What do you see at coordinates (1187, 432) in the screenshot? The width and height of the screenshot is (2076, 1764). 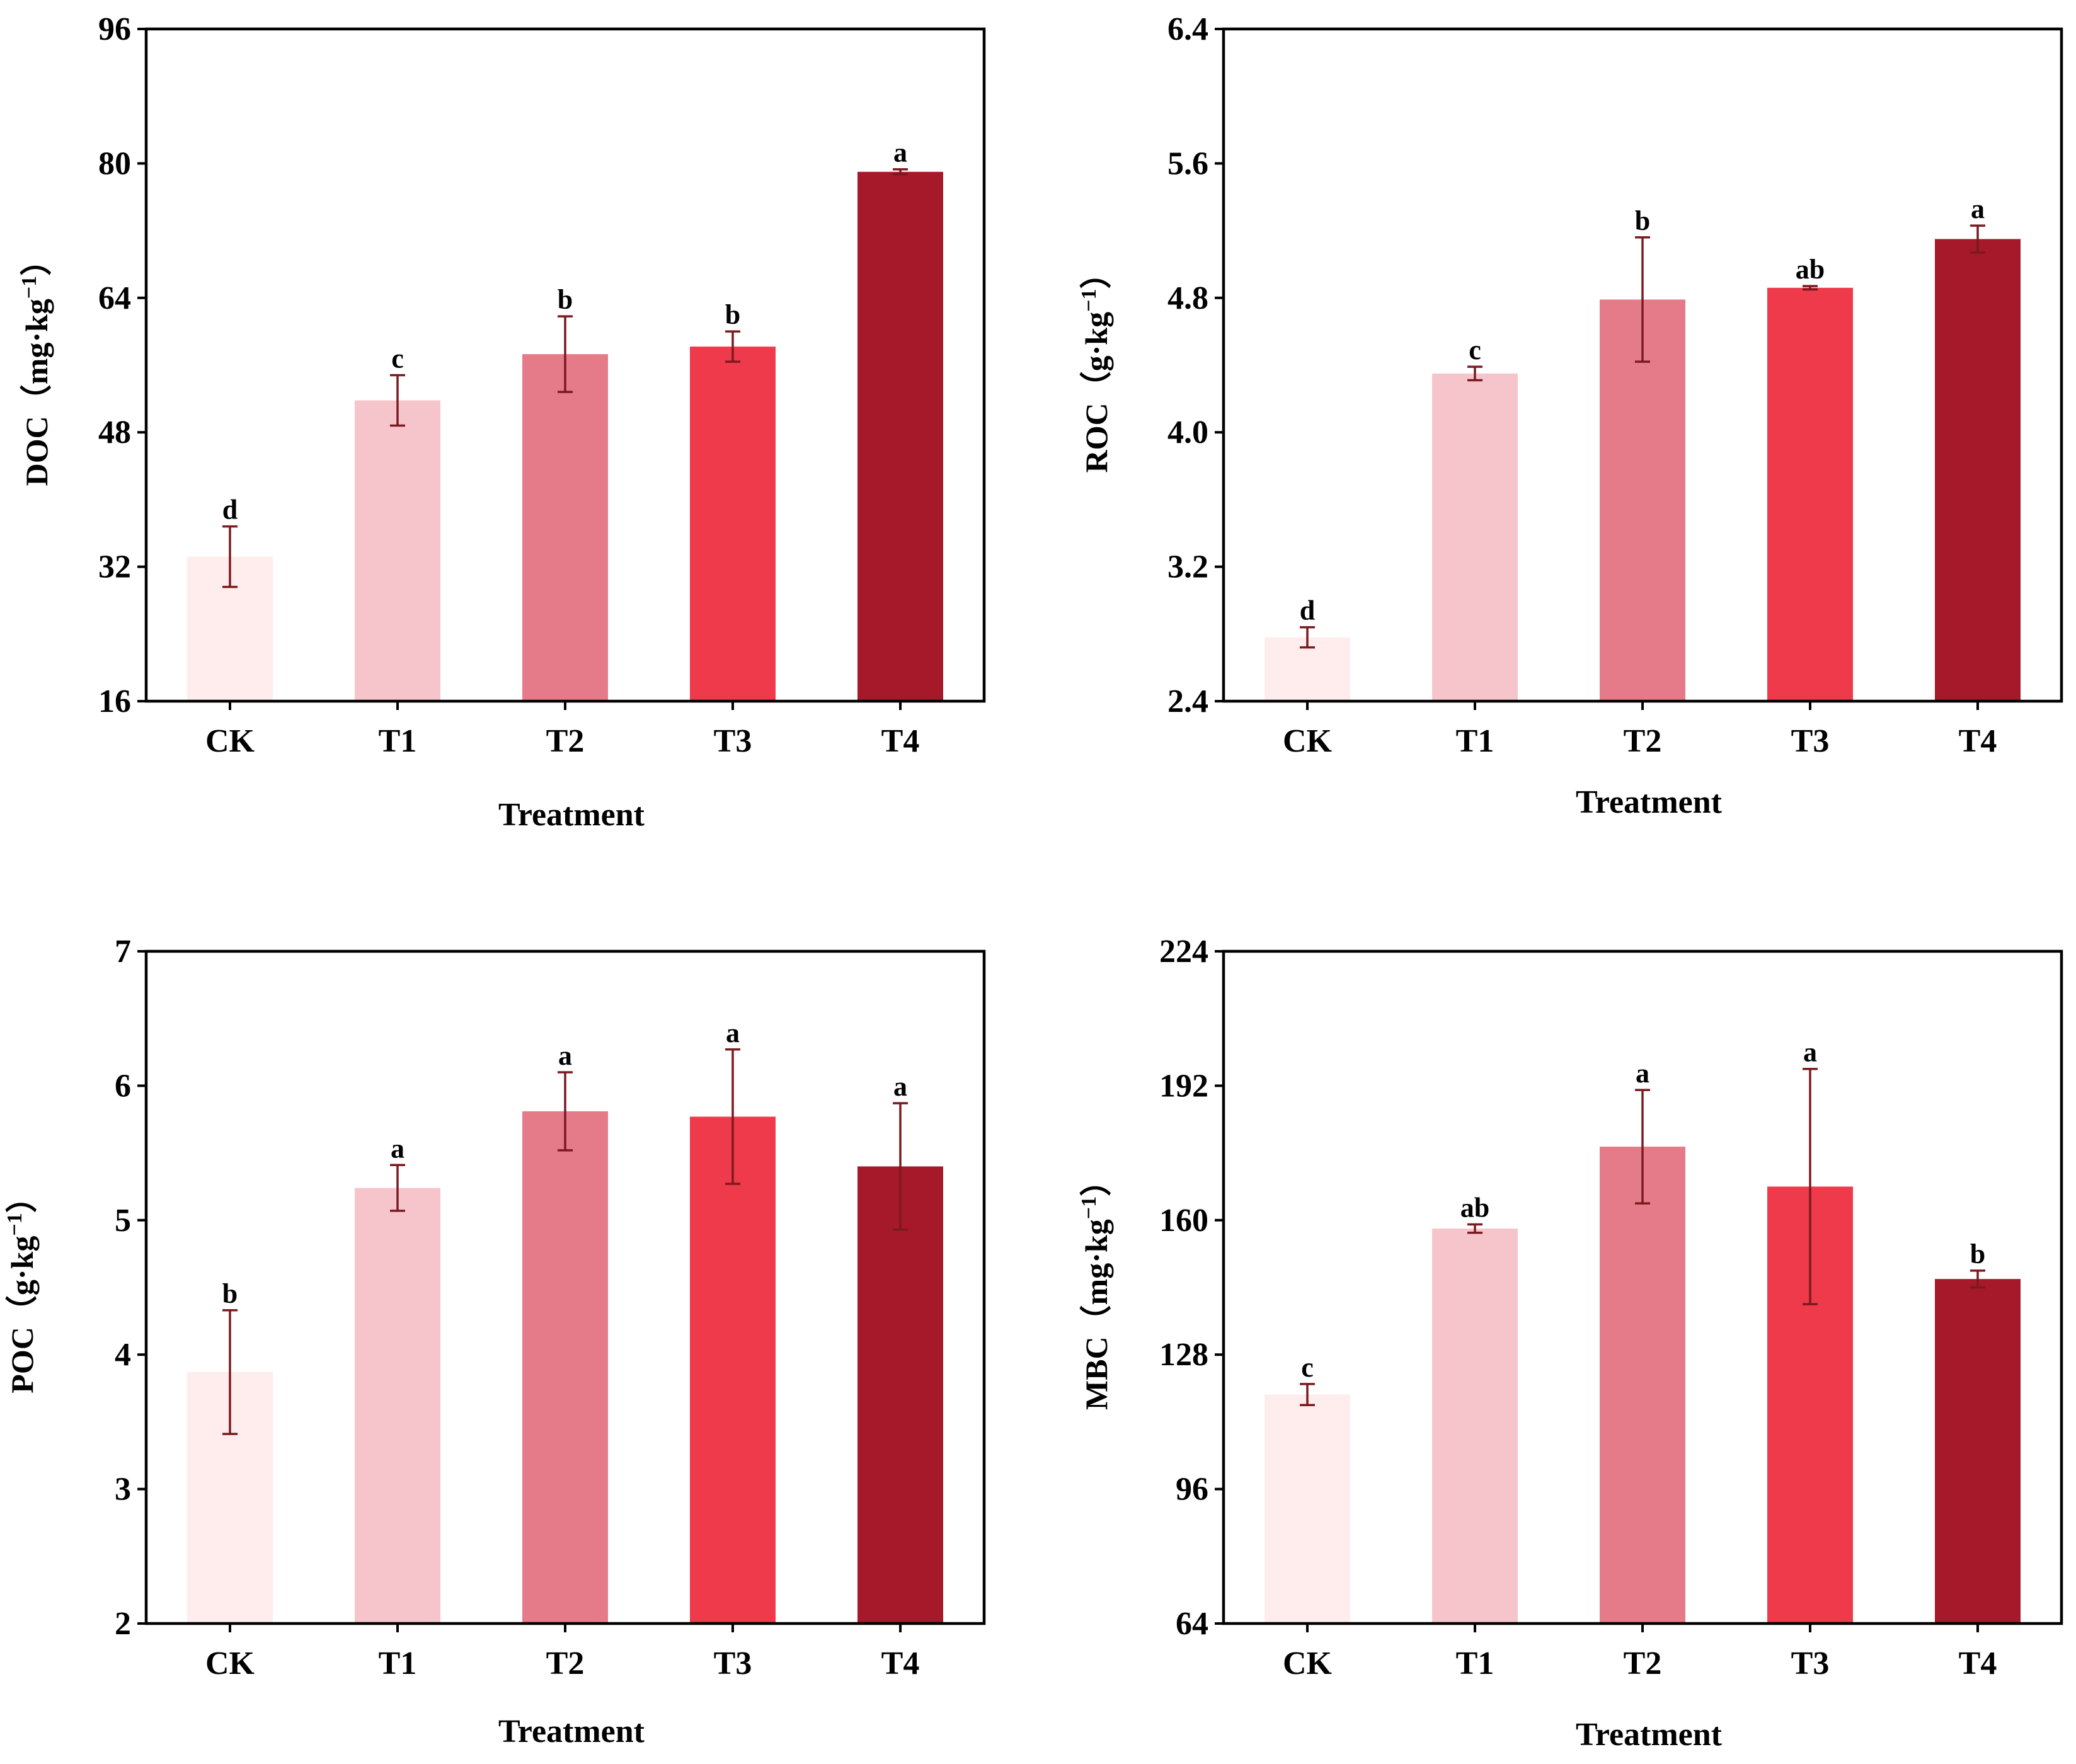 I see `y-tick-label: 4.0` at bounding box center [1187, 432].